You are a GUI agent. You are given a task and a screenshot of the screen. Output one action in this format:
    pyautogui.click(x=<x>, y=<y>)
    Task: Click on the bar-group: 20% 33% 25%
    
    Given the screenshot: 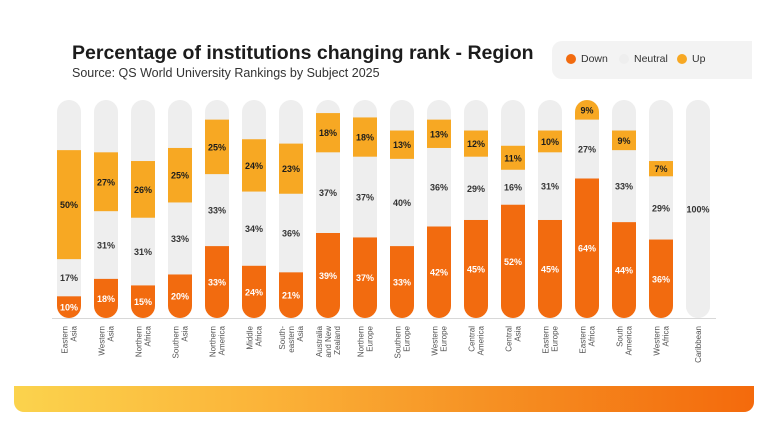 What is the action you would take?
    pyautogui.click(x=180, y=209)
    